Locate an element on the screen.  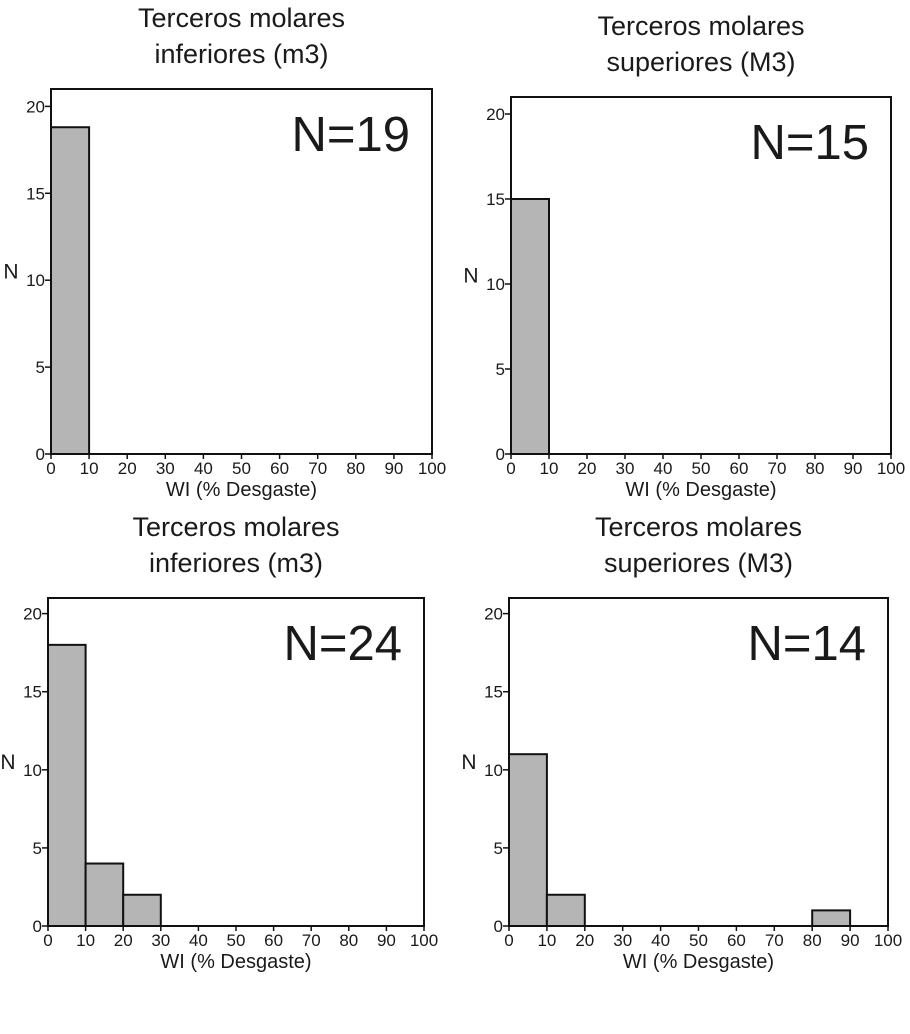
sample-size-label: N=15 is located at coordinates (809, 143).